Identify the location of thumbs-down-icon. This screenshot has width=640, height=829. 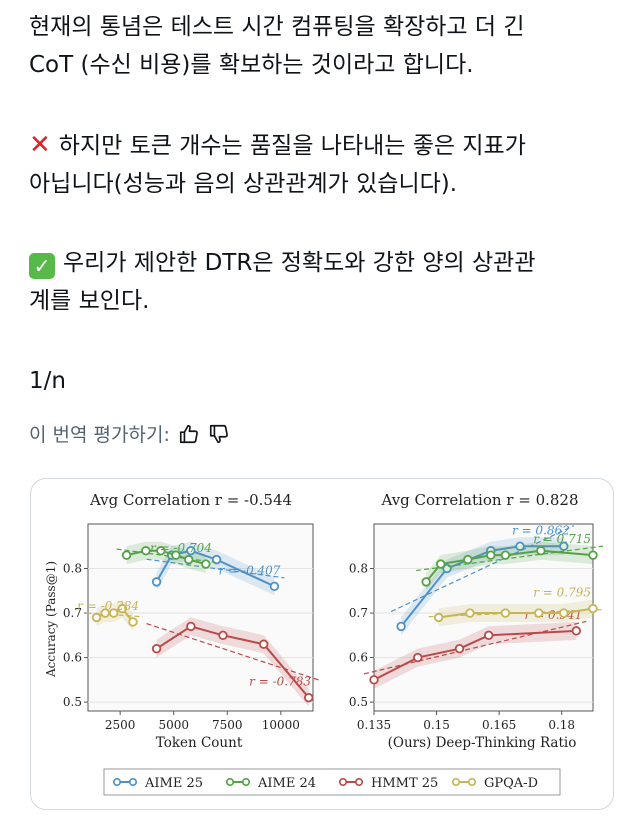
(219, 434).